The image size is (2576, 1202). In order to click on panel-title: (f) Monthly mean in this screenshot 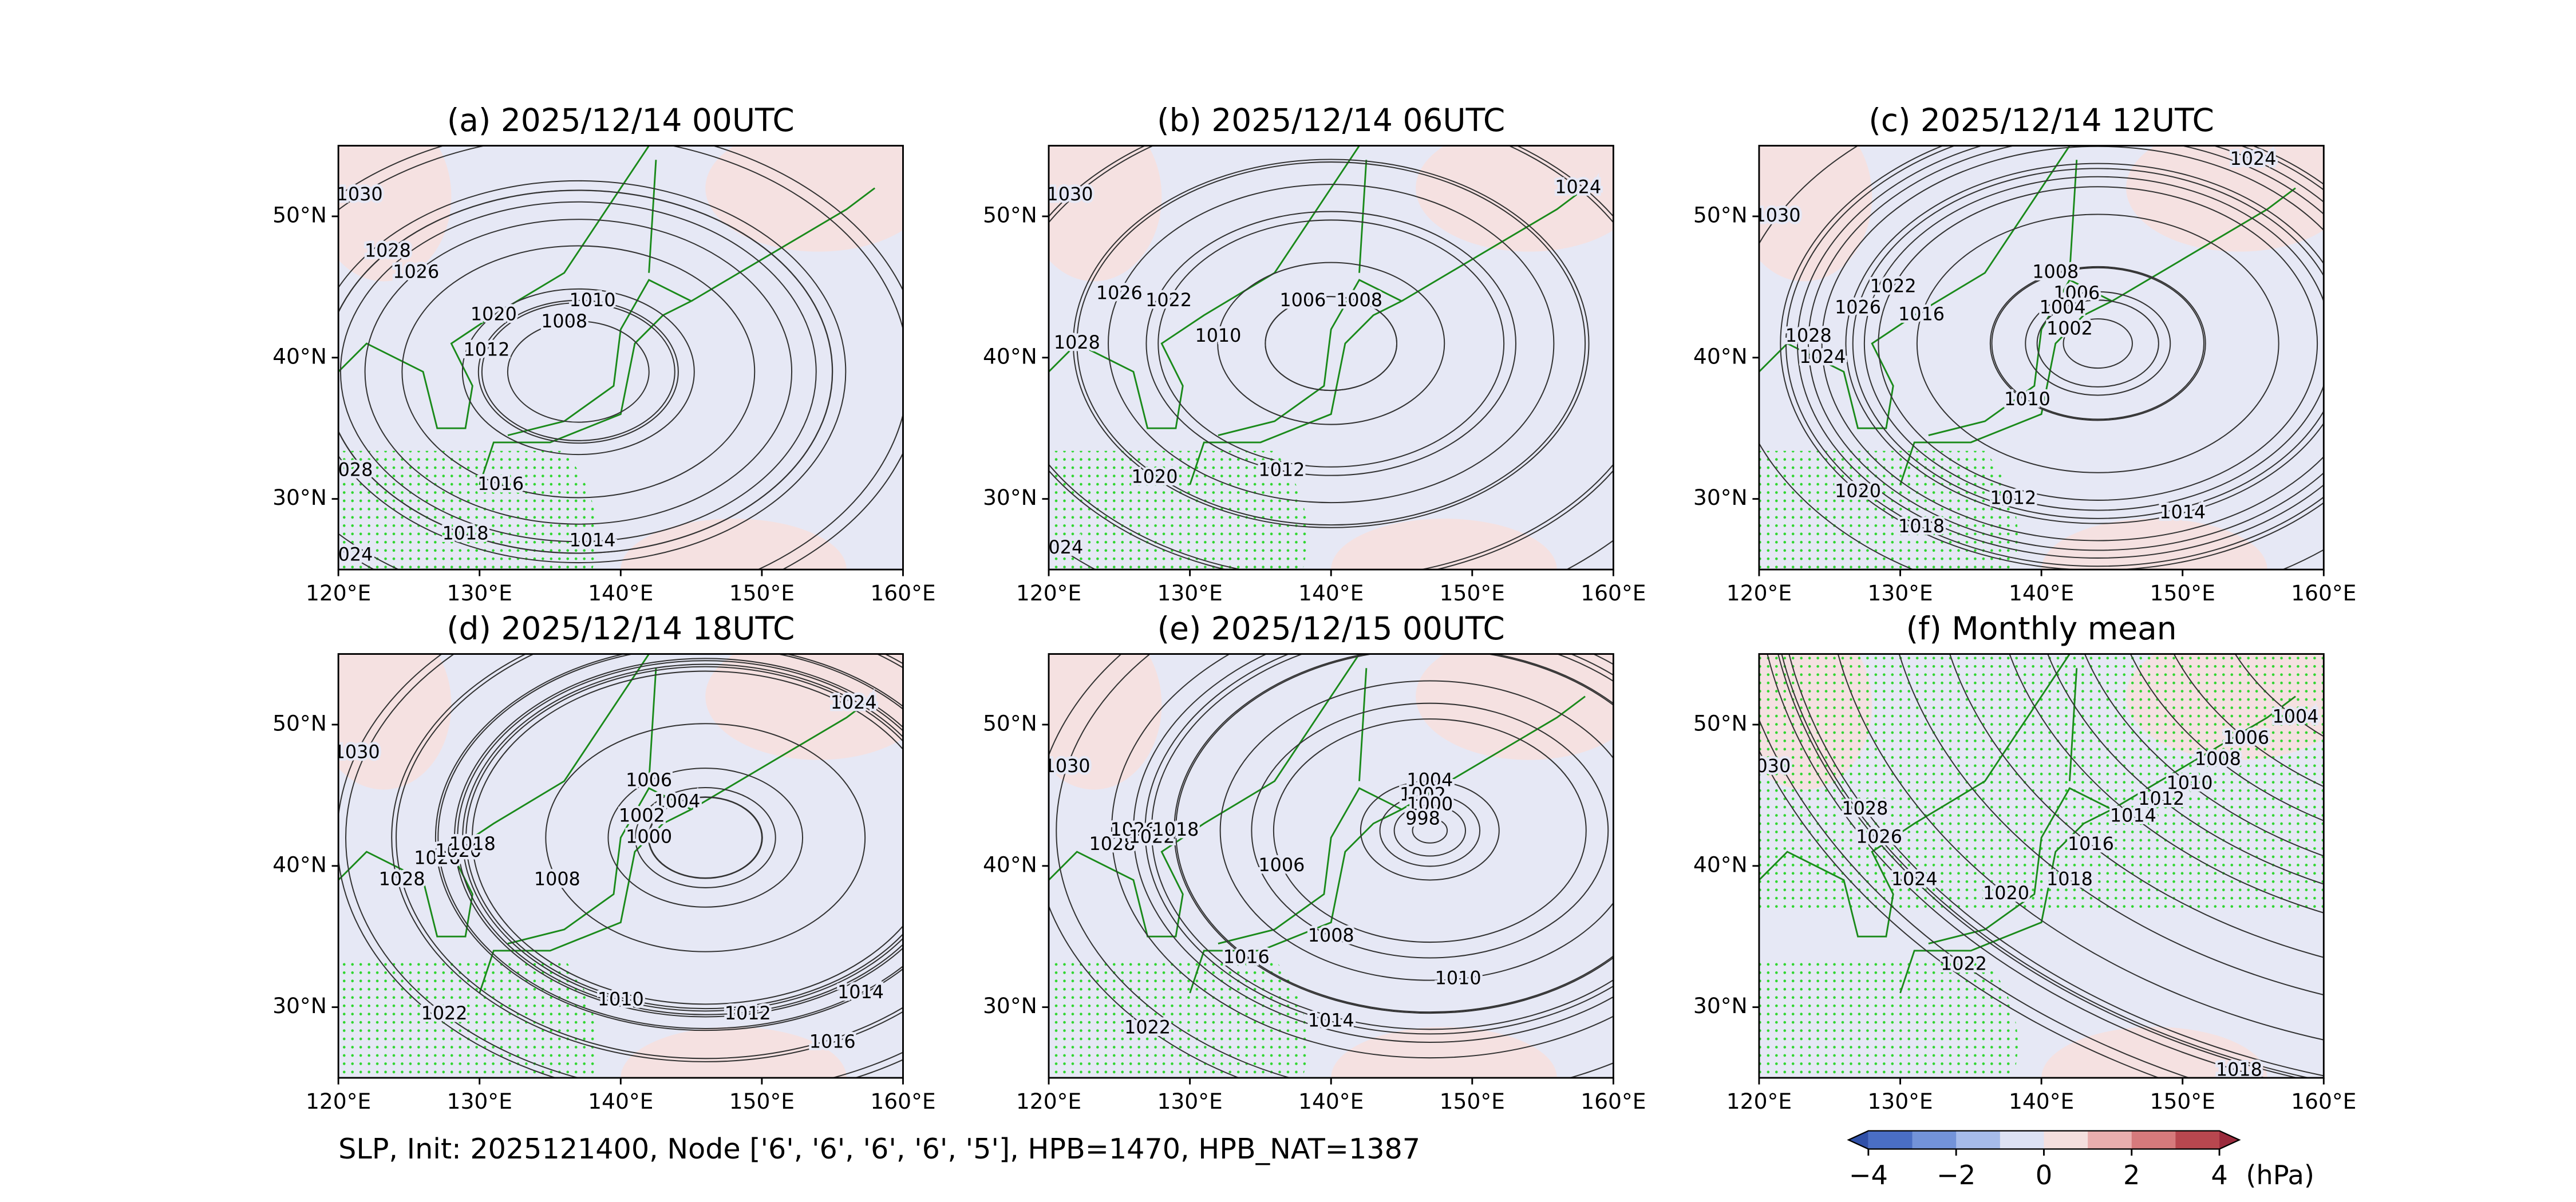, I will do `click(2041, 628)`.